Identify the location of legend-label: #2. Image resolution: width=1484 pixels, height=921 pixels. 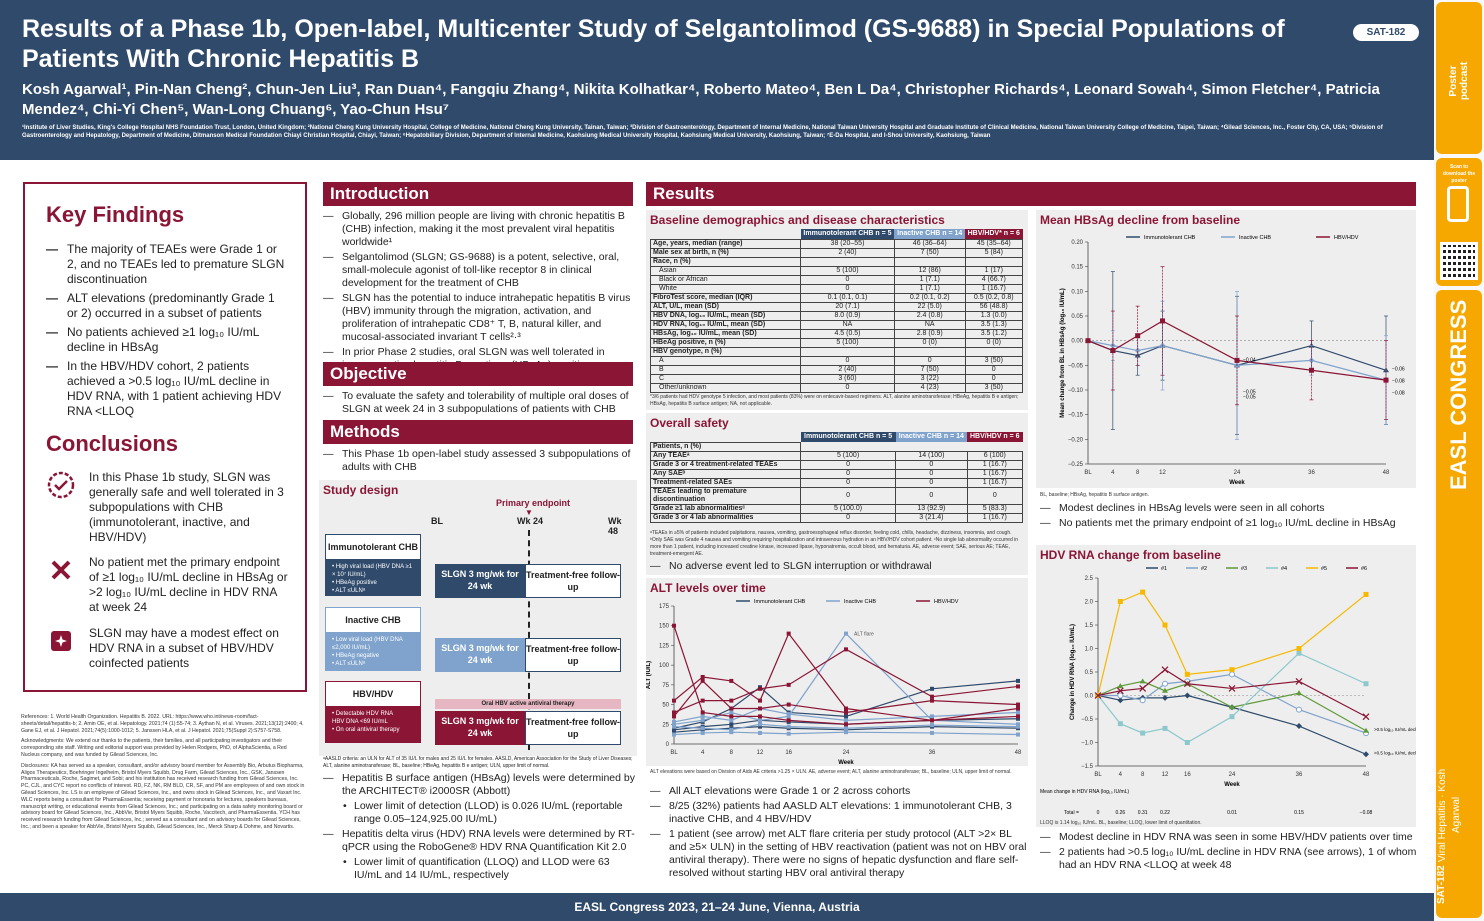
(1204, 569).